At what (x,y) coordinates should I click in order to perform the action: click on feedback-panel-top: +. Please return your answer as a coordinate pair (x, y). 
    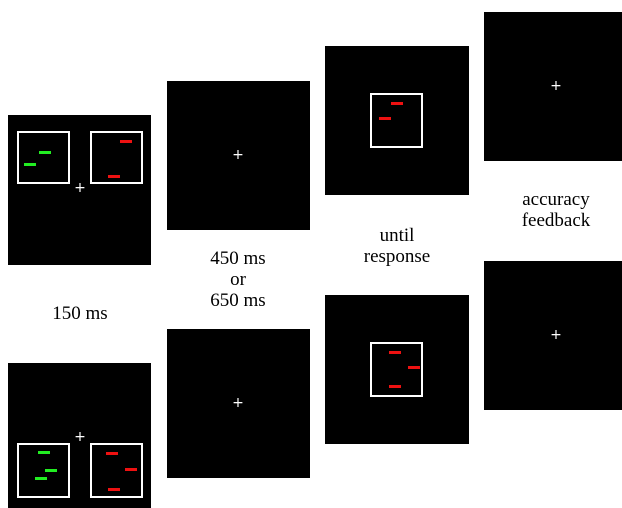
    Looking at the image, I should click on (553, 86).